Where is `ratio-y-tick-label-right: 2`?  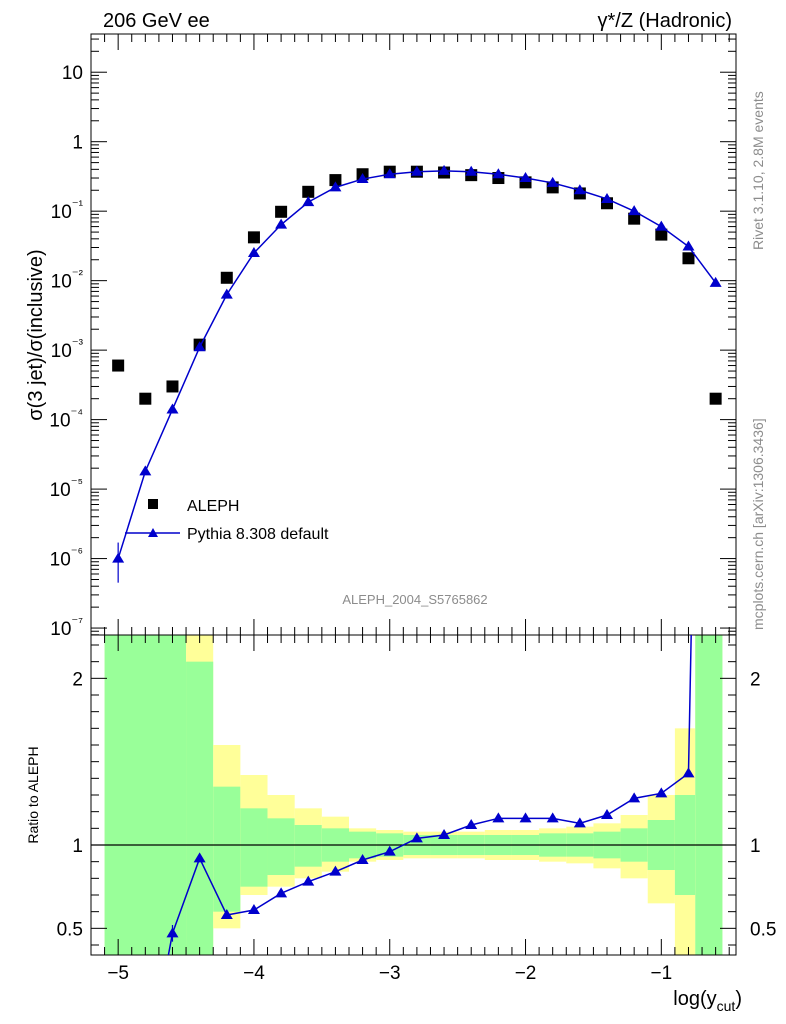 ratio-y-tick-label-right: 2 is located at coordinates (755, 679).